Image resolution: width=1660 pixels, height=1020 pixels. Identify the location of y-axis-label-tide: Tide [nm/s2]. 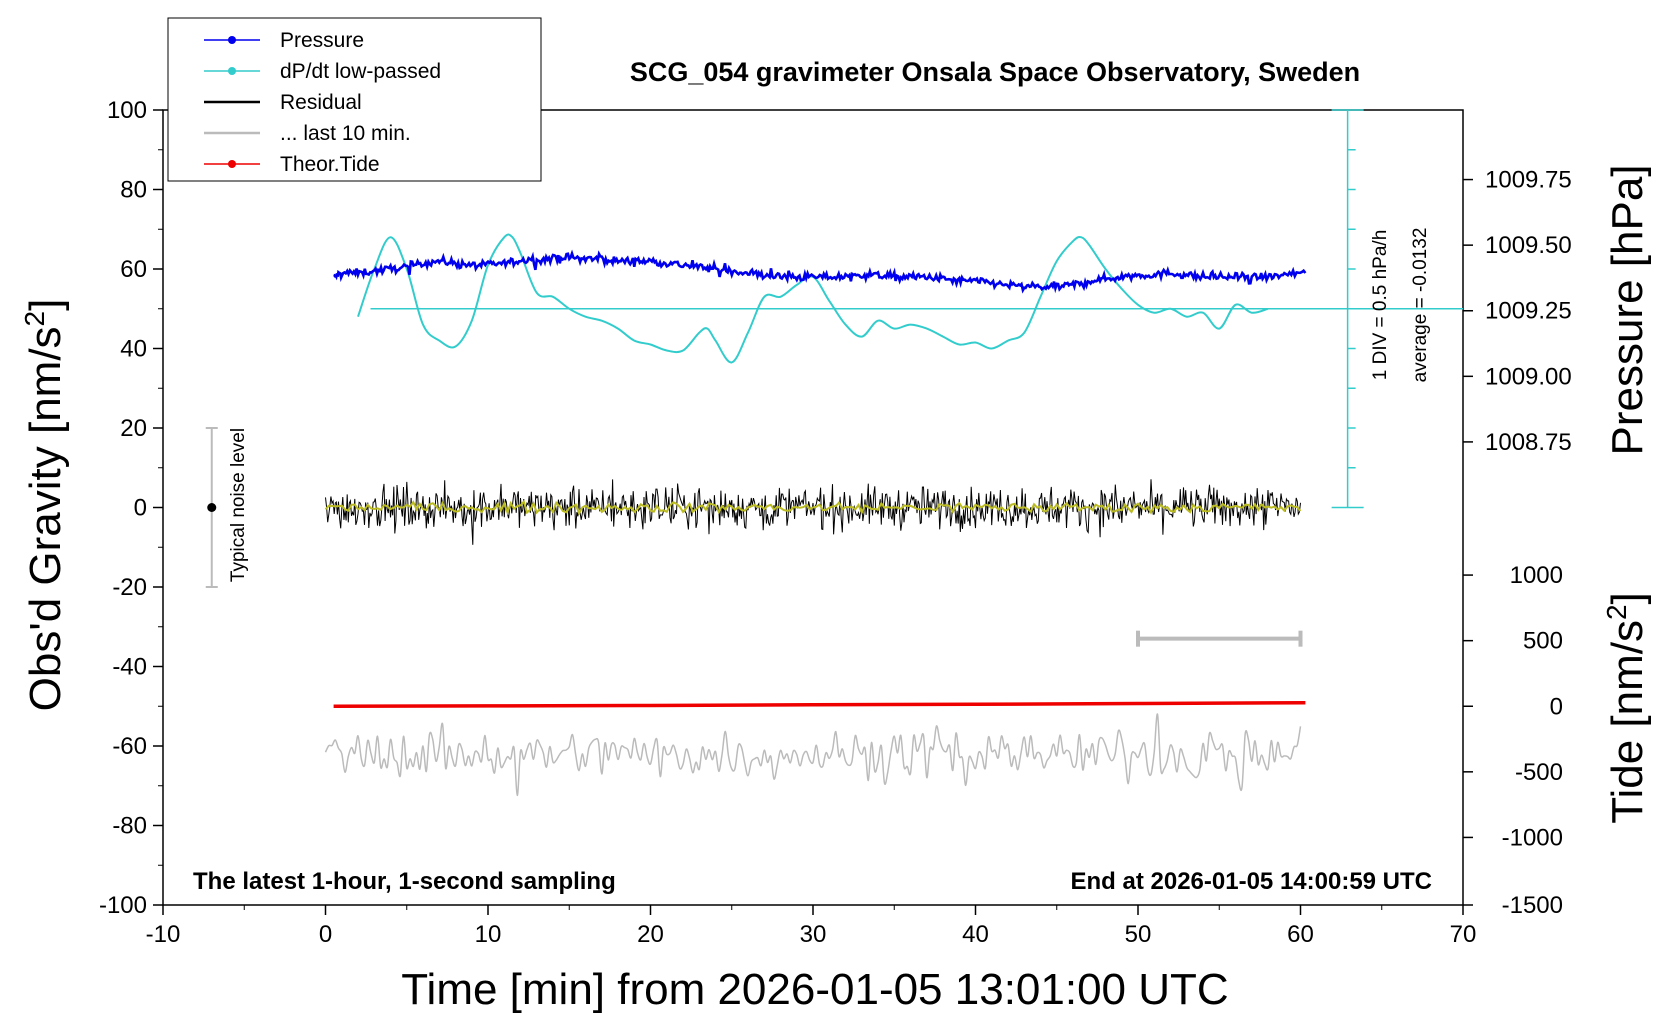
(1626, 708).